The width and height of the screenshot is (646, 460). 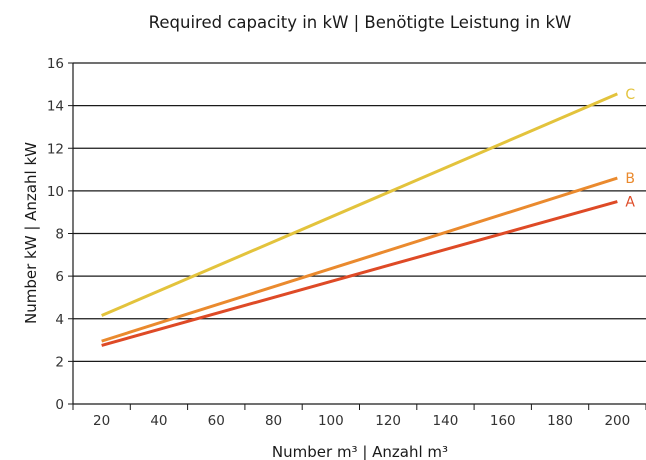 What do you see at coordinates (617, 421) in the screenshot?
I see `x-tick-label-200: 200` at bounding box center [617, 421].